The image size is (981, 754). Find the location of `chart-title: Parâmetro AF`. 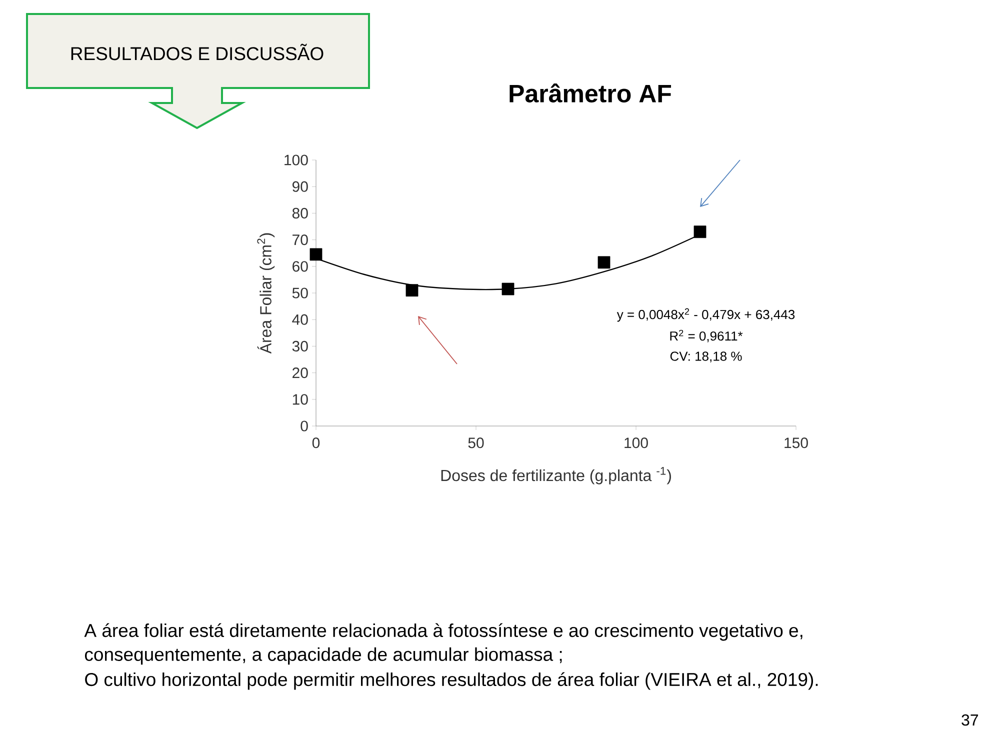

chart-title: Parâmetro AF is located at coordinates (591, 93).